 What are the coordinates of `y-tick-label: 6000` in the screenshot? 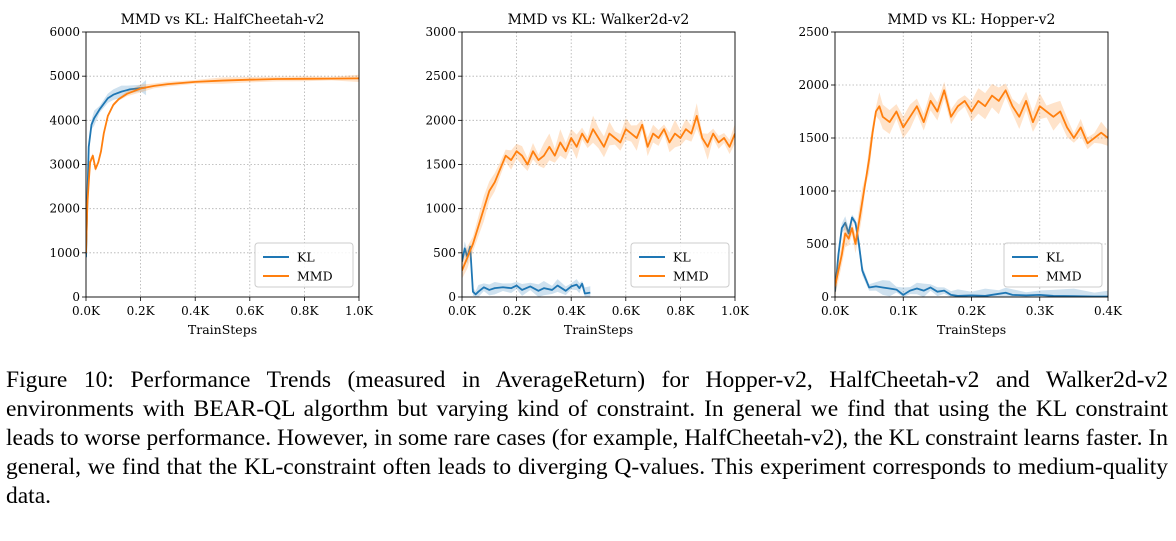 It's located at (64, 32).